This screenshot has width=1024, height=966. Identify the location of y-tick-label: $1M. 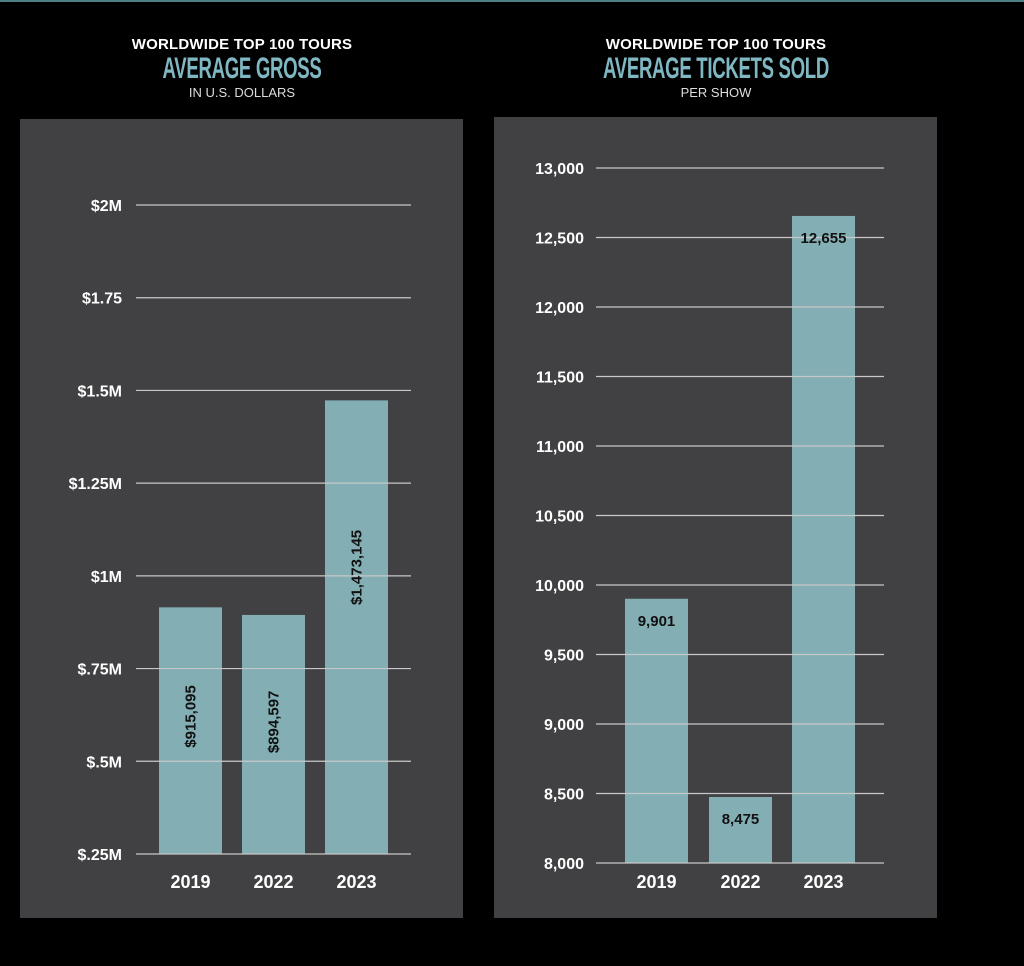
(106, 577).